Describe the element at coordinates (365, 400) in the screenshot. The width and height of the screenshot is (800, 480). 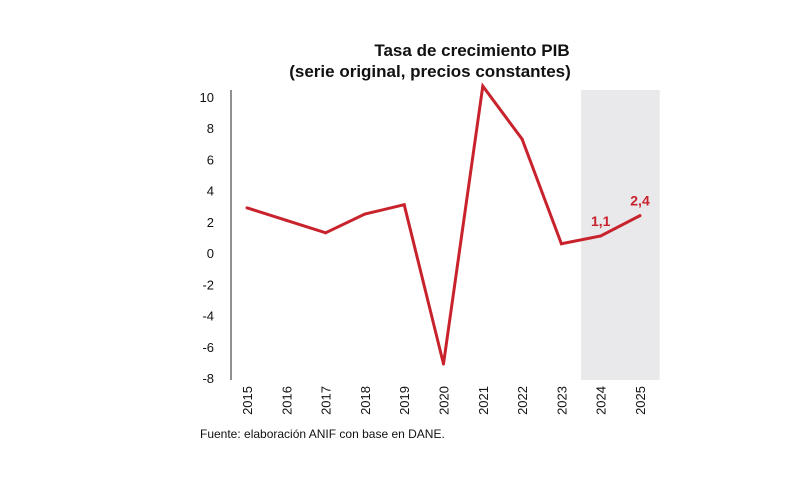
I see `x-tick-label: 2018` at that location.